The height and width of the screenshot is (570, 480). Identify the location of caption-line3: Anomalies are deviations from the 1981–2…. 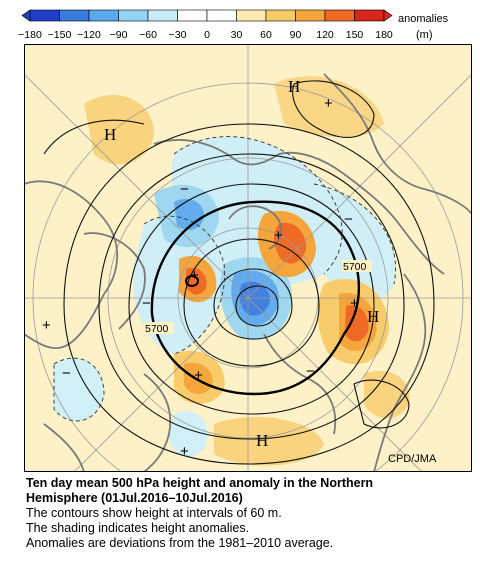
(180, 543).